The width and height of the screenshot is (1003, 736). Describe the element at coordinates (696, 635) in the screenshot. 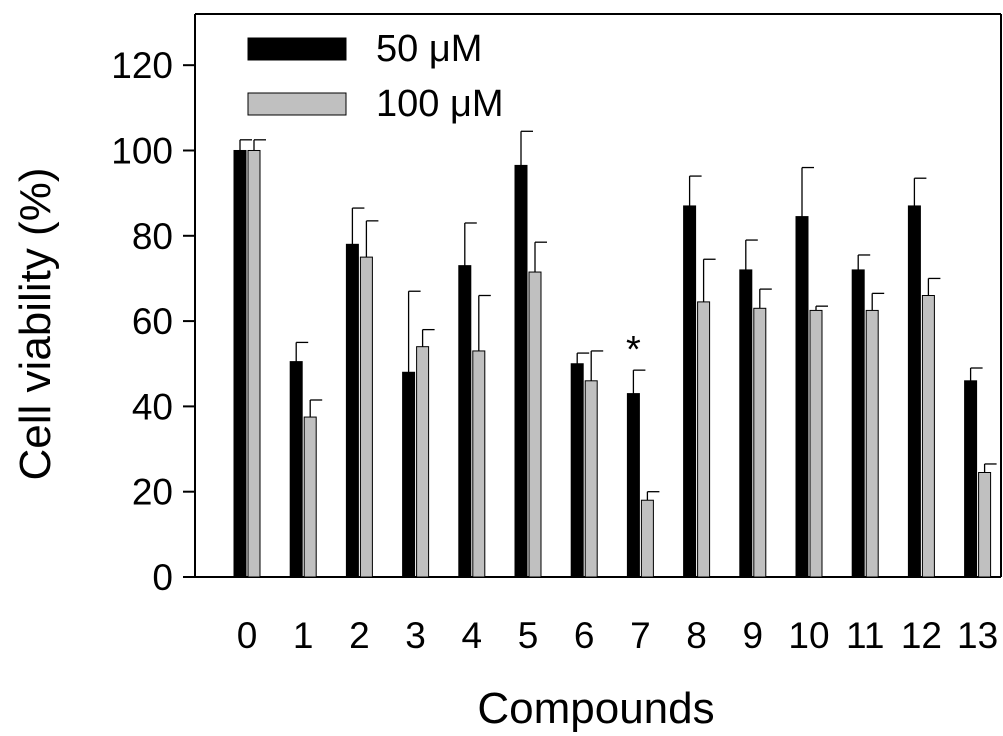

I see `x-tick-label: 8` at that location.